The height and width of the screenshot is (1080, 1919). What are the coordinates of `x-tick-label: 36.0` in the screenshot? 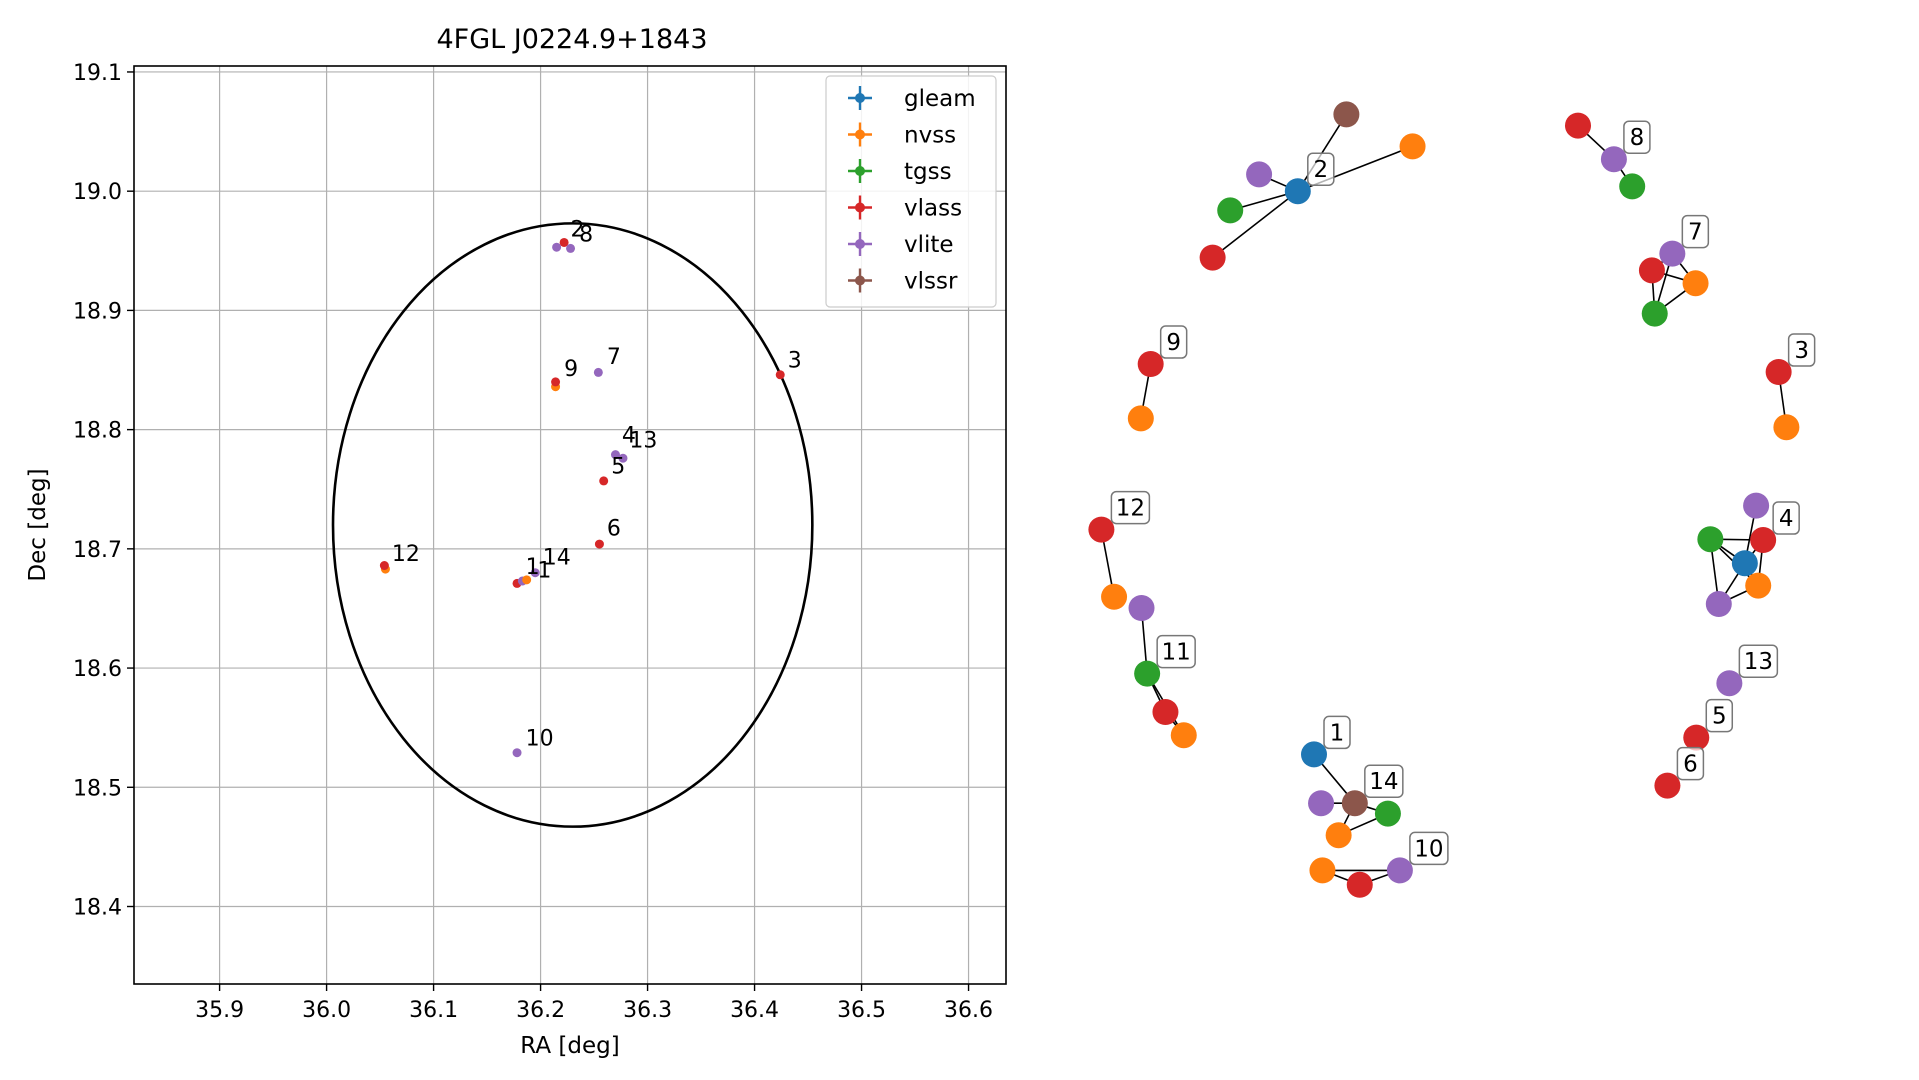 It's located at (326, 1010).